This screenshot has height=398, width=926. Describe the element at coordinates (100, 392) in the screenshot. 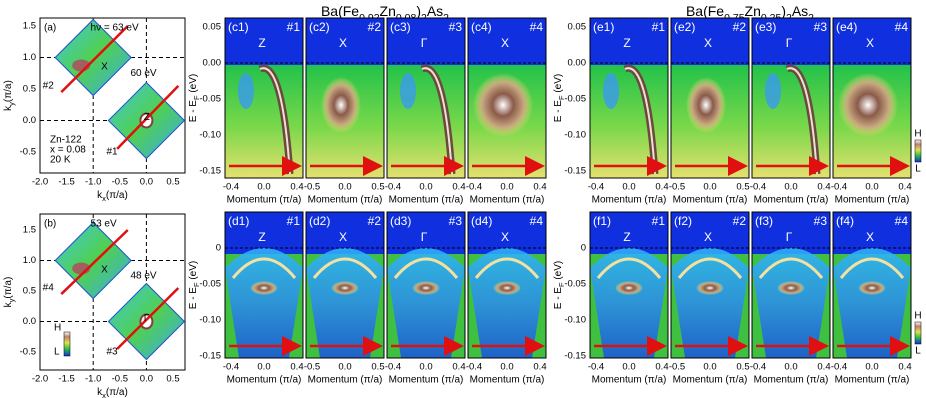

I see `text-part: k` at that location.